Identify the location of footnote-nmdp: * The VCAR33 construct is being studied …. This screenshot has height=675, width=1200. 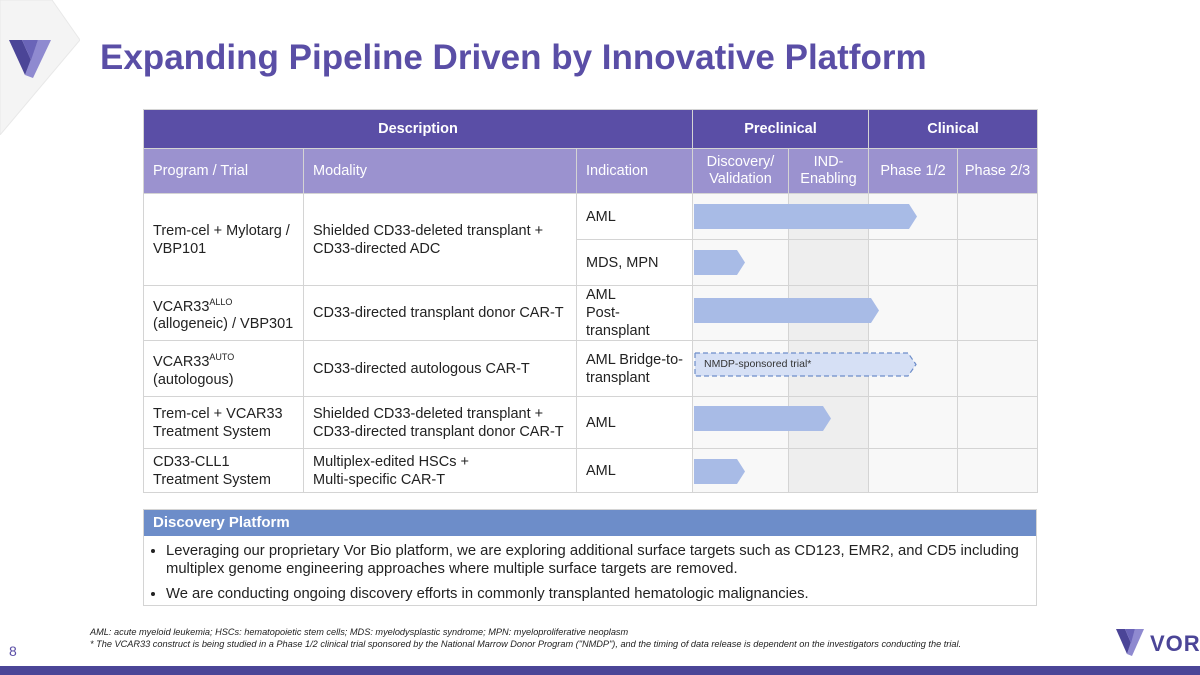
(526, 644).